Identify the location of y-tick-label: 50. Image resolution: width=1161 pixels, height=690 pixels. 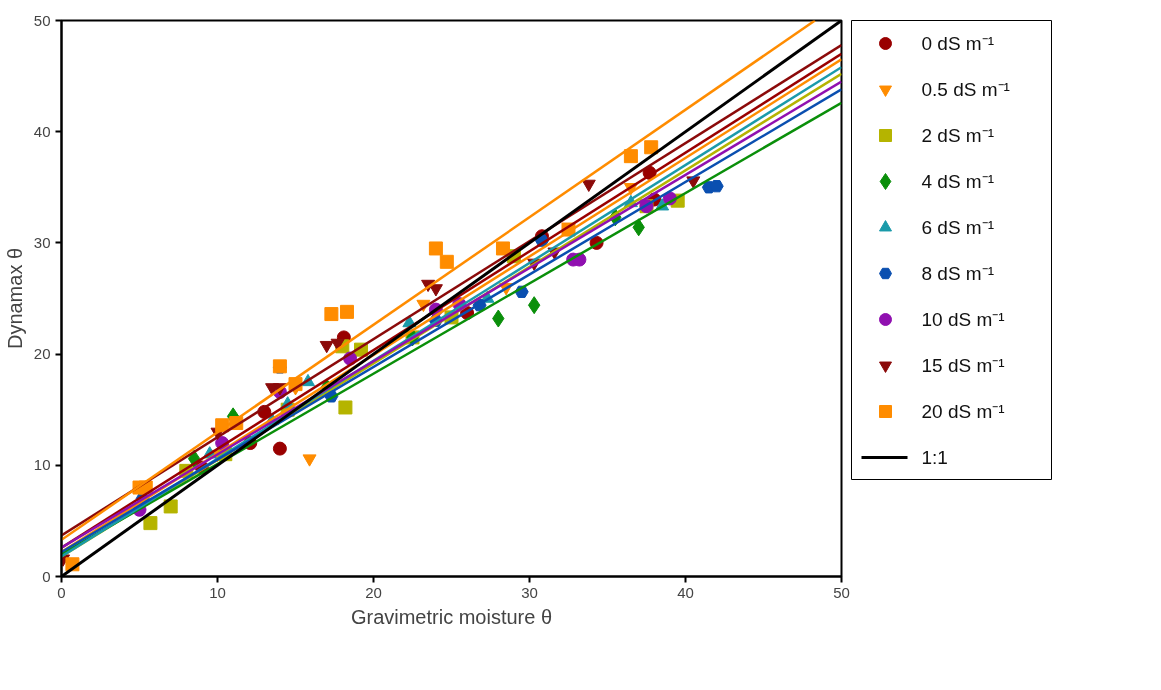
(42, 20).